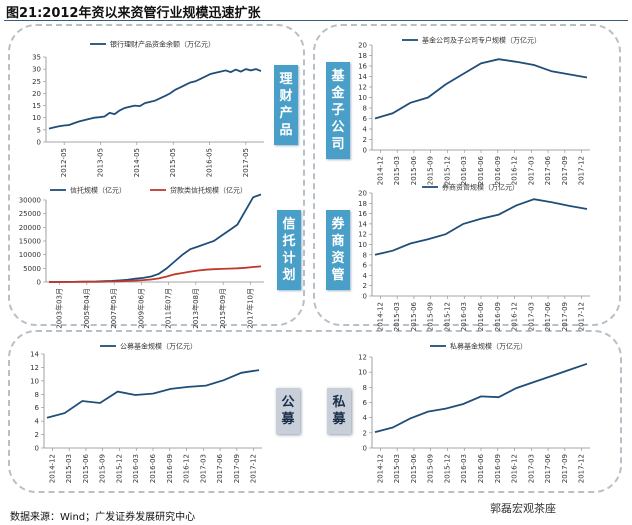  What do you see at coordinates (362, 235) in the screenshot?
I see `broker-ytick-label: 12` at bounding box center [362, 235].